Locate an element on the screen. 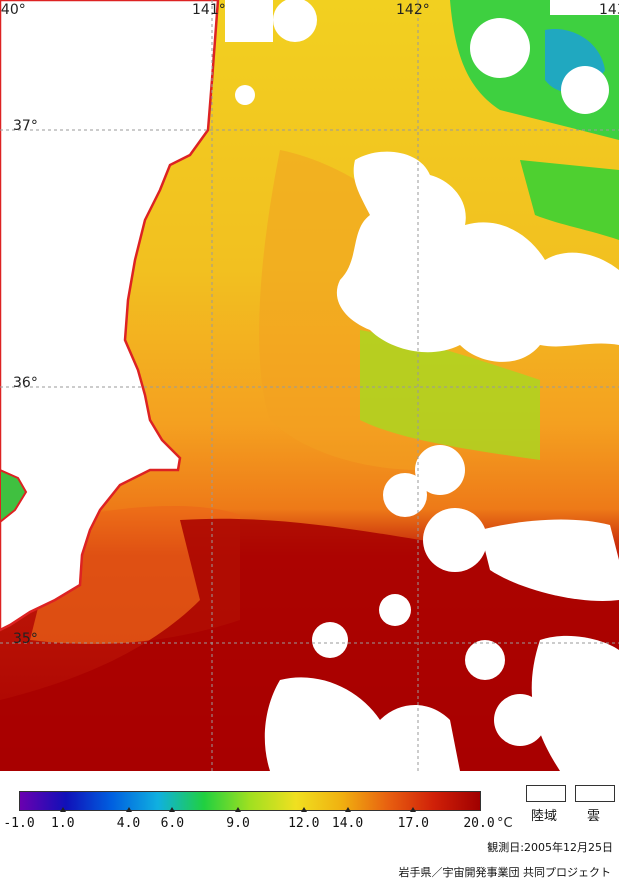  colorbar-tick-label: 9.0 is located at coordinates (238, 823).